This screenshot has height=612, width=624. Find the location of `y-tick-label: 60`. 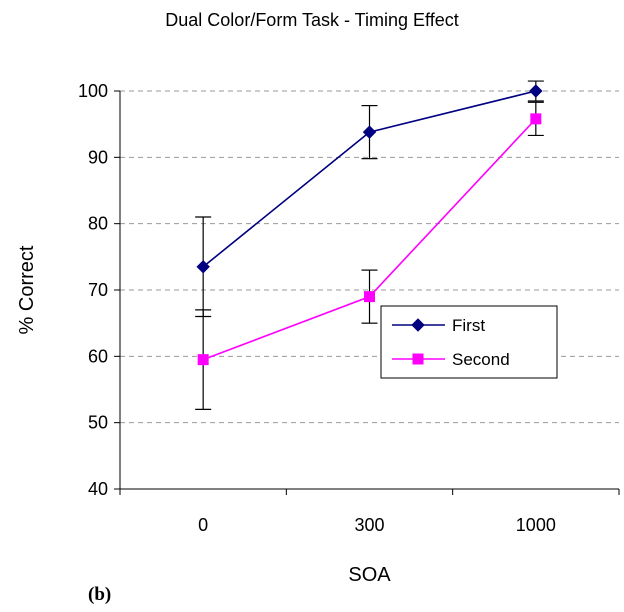

y-tick-label: 60 is located at coordinates (98, 356).